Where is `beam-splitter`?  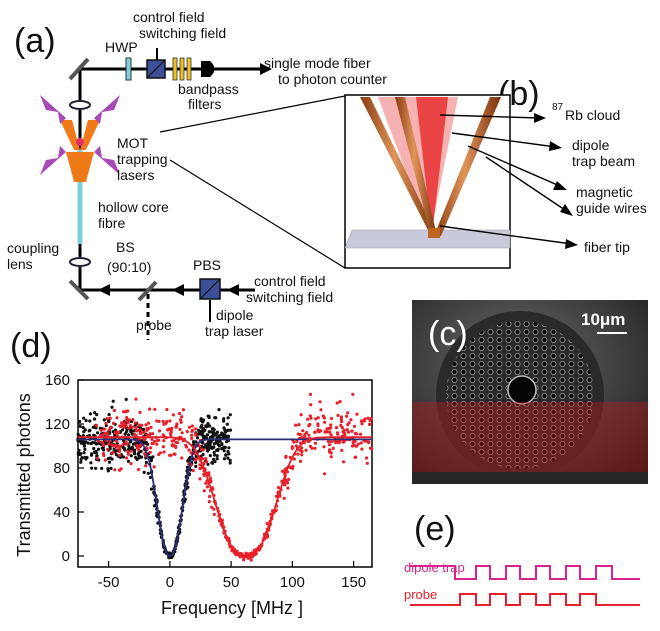 beam-splitter is located at coordinates (147, 291).